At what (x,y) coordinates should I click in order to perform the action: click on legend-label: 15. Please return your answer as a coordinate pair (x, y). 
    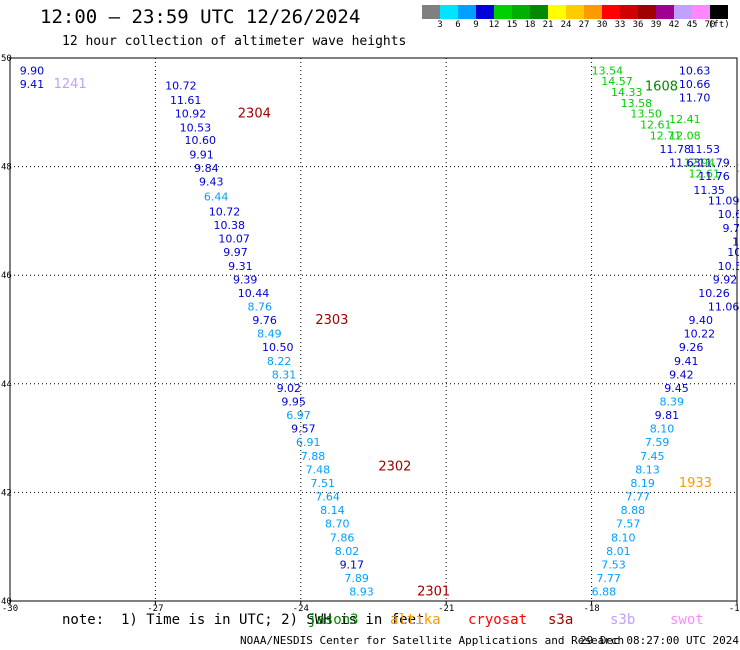
    Looking at the image, I should click on (512, 25).